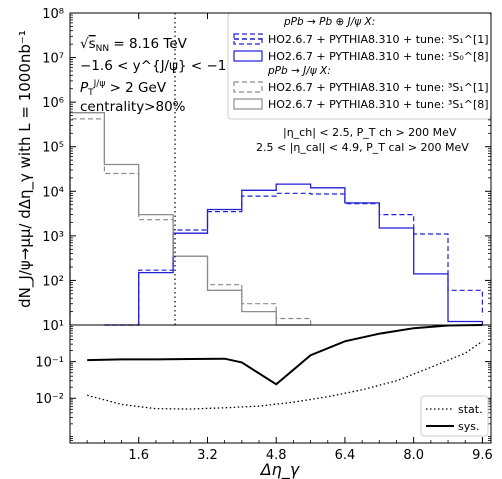 This screenshot has height=479, width=502. Describe the element at coordinates (289, 450) in the screenshot. I see `bottom-xaxis: 1.6 3.2 4.8 6.4 8.0 9.6` at that location.